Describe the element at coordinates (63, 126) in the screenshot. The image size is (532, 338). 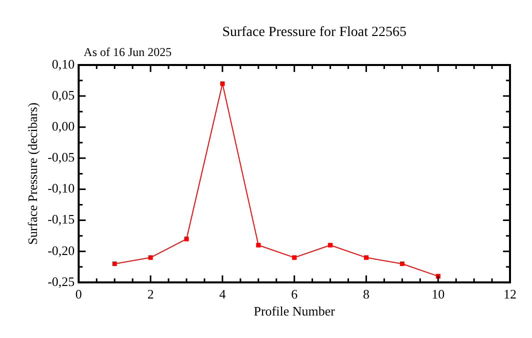
I see `y-tick-label: 0,00` at that location.